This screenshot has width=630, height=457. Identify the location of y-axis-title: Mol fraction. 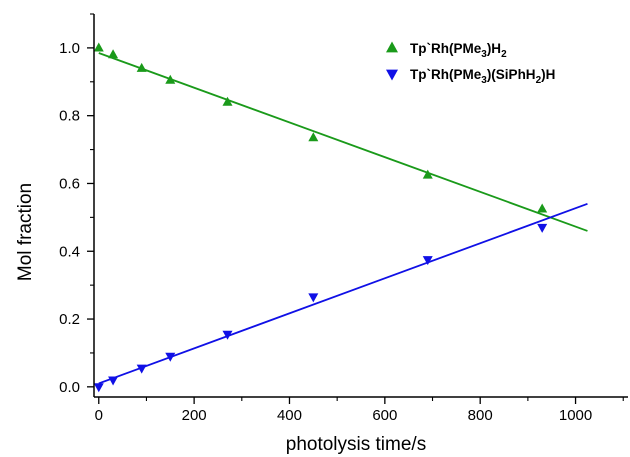
(25, 232).